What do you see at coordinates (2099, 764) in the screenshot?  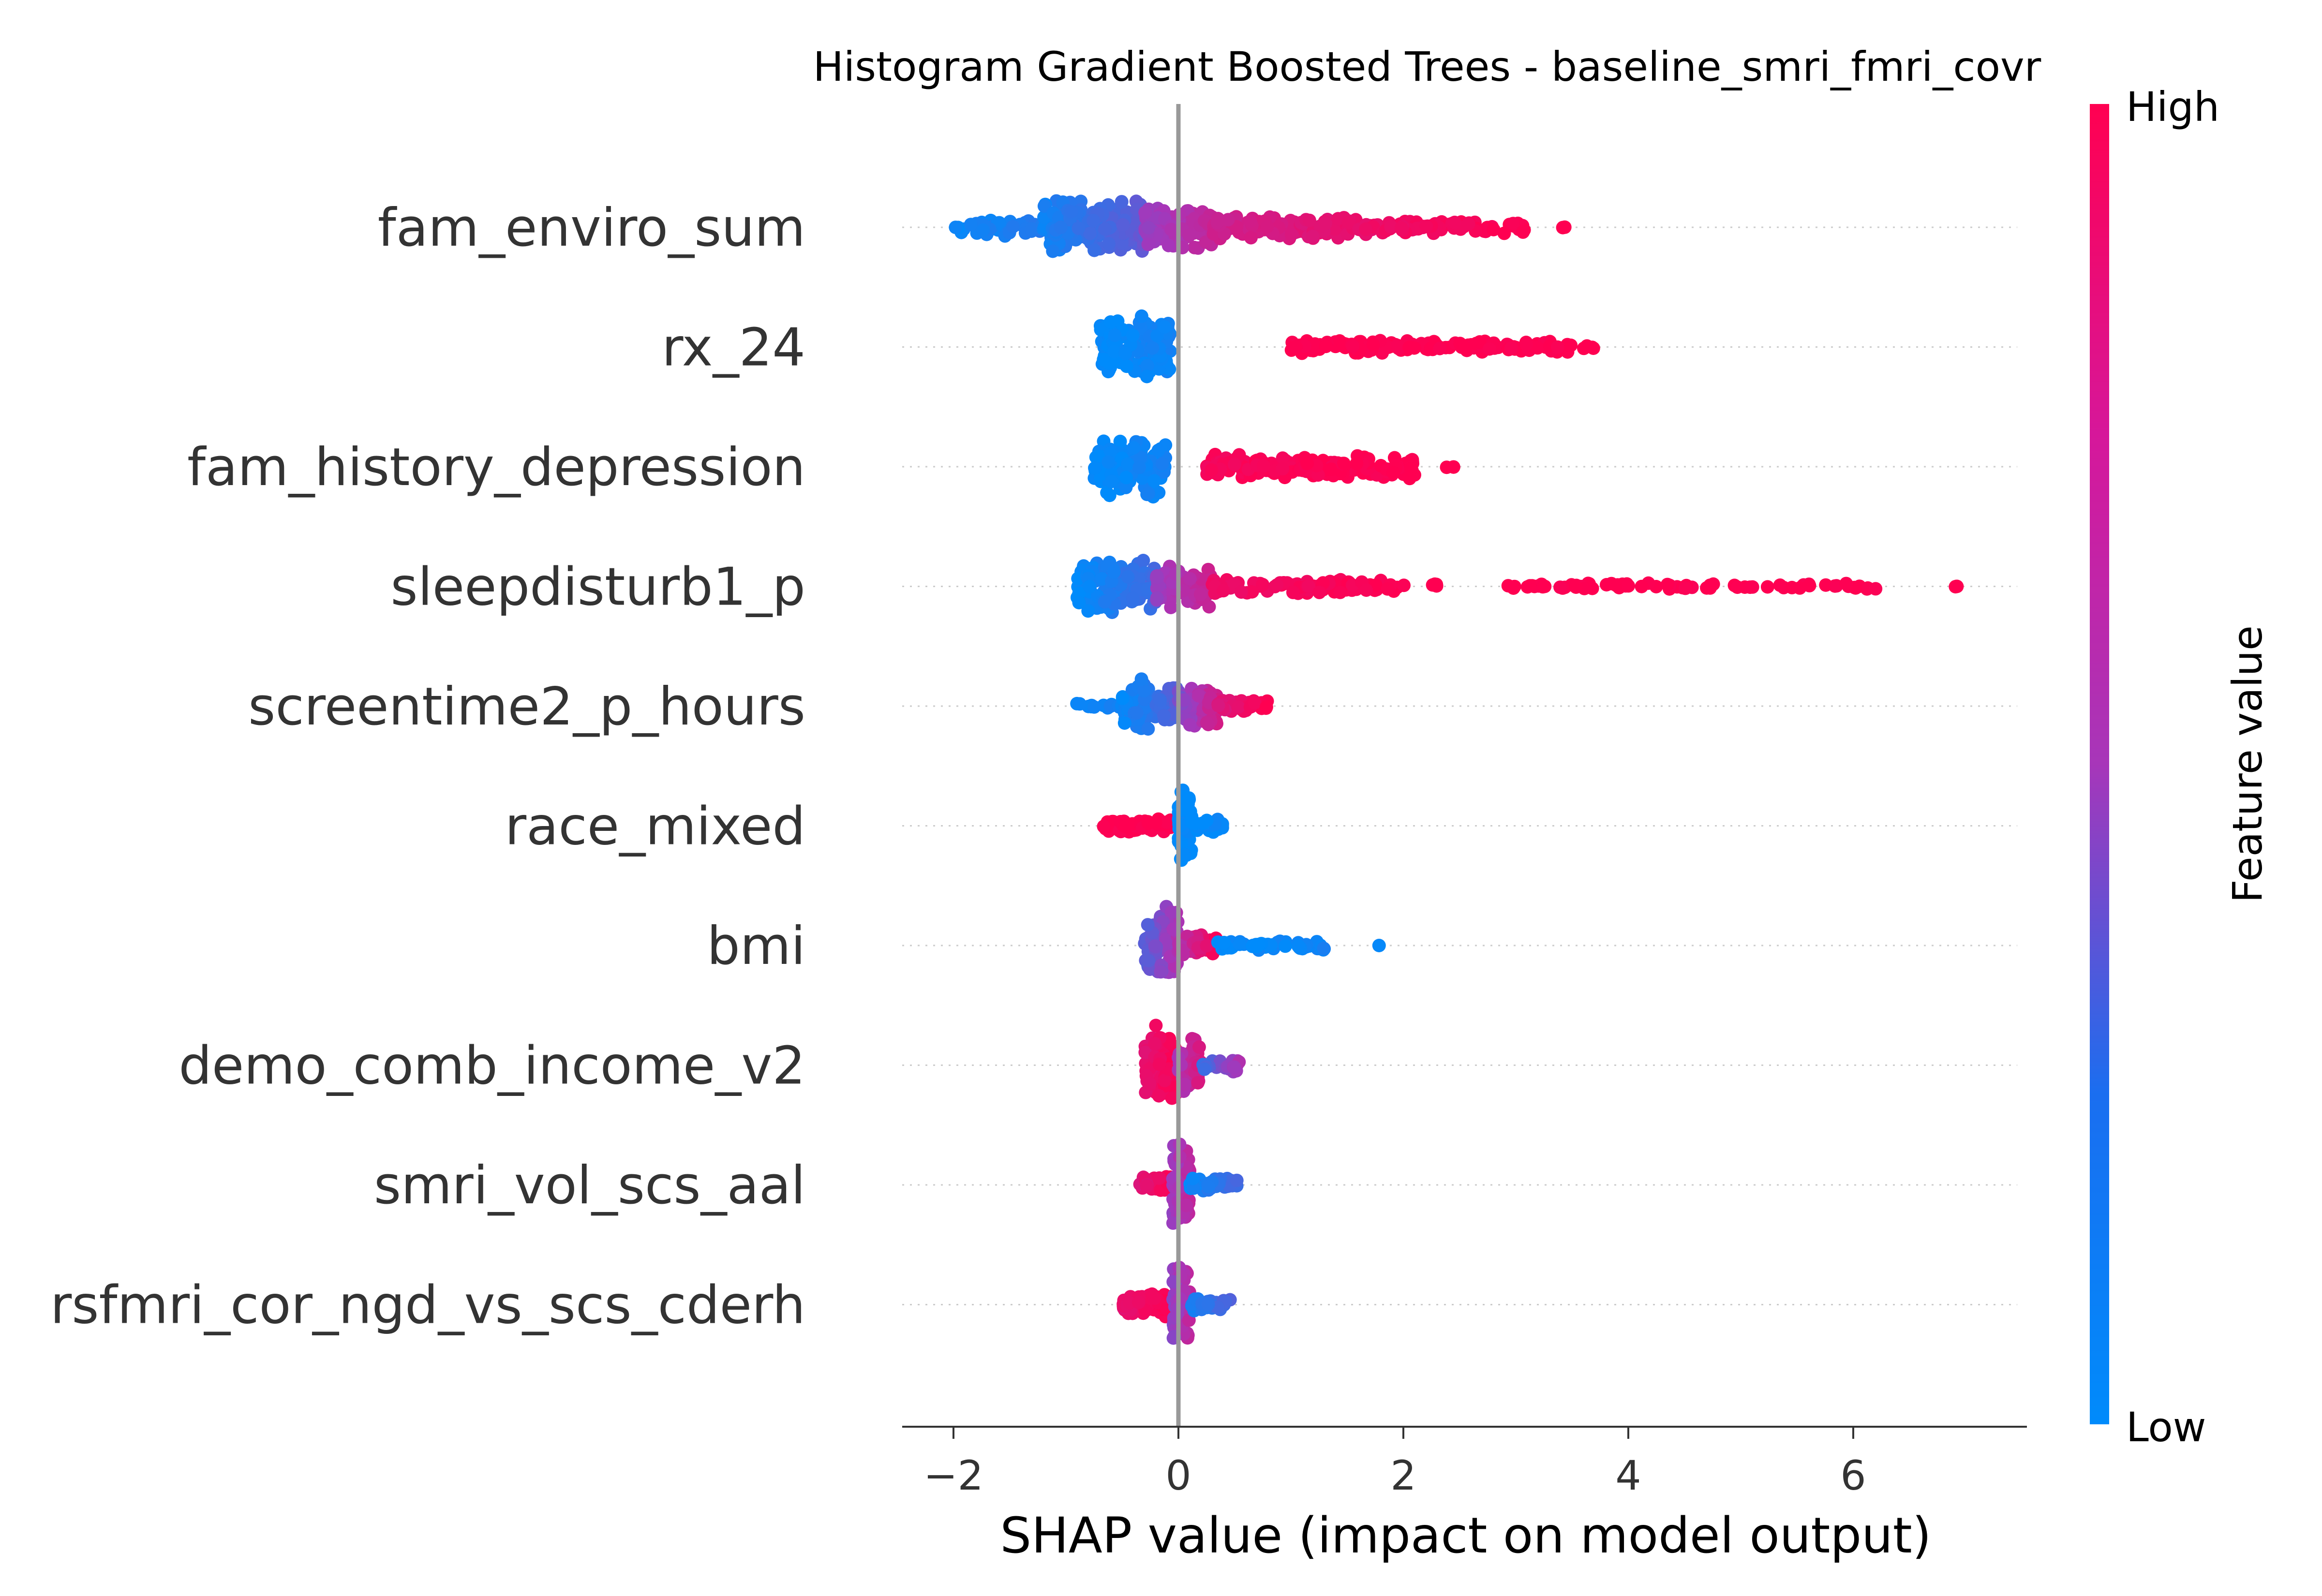 I see `colorbar` at bounding box center [2099, 764].